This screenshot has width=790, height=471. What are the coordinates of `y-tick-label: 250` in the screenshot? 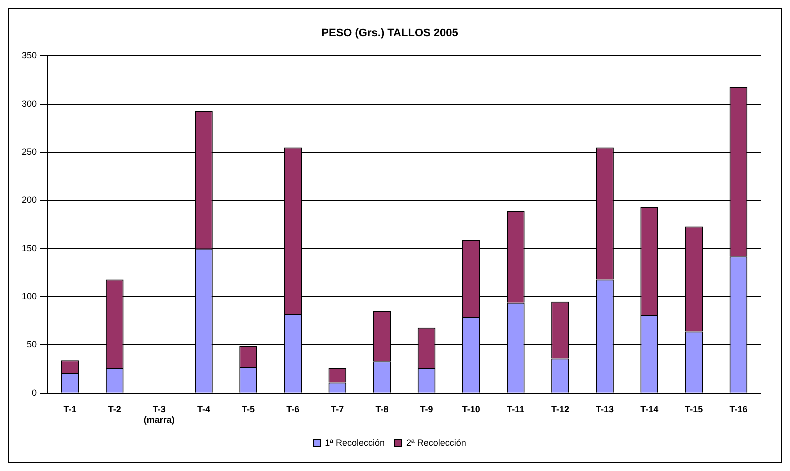 It's located at (30, 152).